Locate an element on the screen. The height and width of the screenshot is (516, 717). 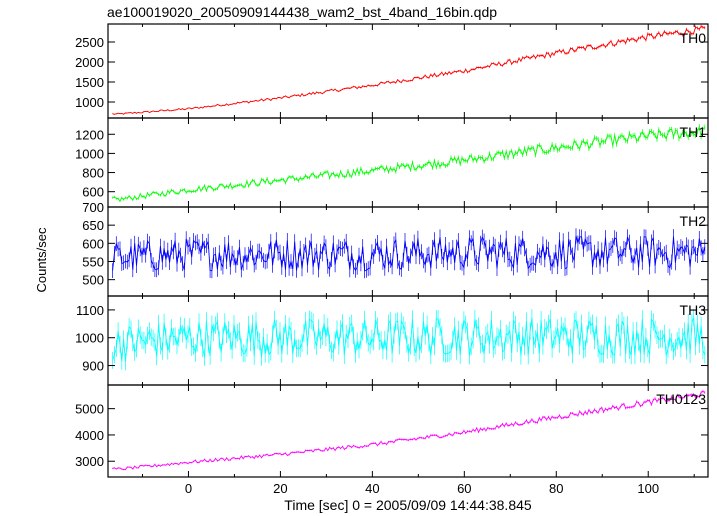
panel-label: TH2 is located at coordinates (693, 221).